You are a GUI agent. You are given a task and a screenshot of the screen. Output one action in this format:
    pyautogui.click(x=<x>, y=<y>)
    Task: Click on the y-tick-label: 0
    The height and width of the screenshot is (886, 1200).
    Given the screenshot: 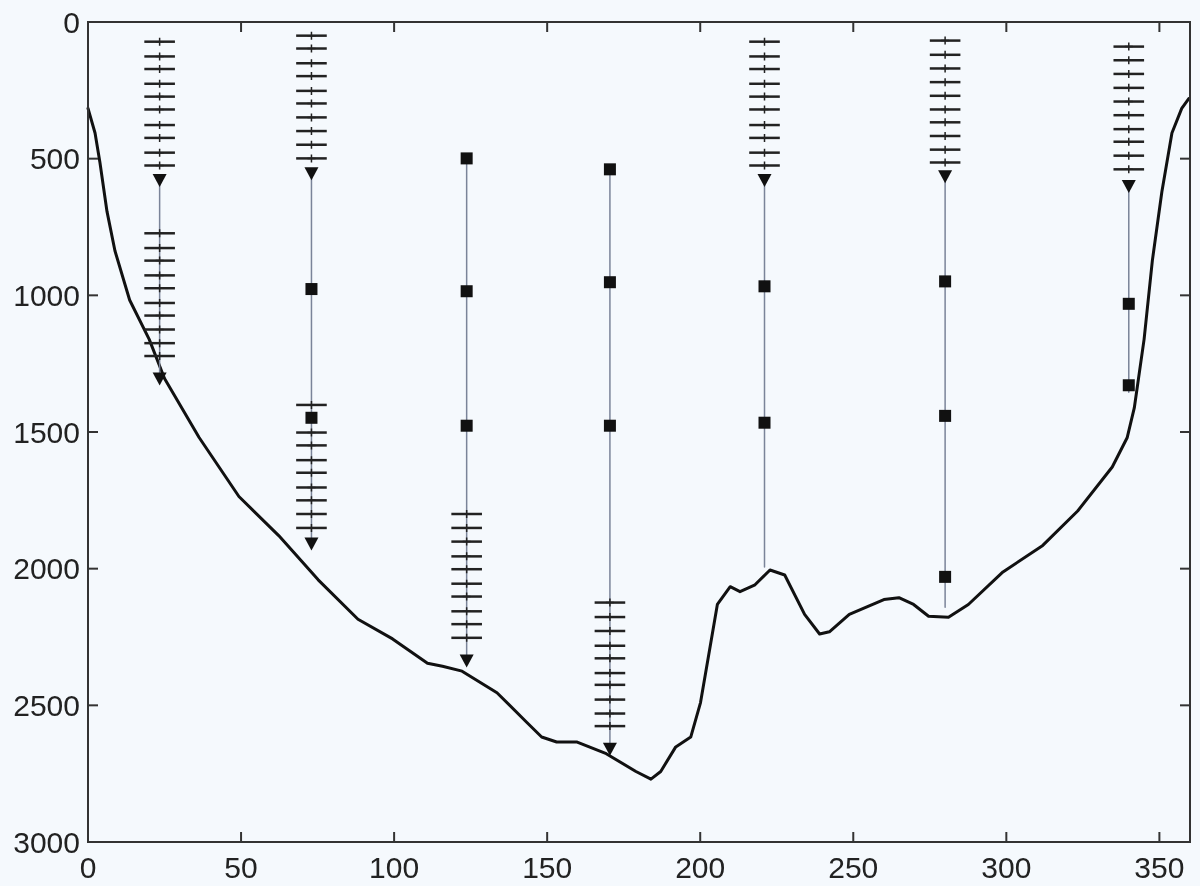 What is the action you would take?
    pyautogui.click(x=71, y=22)
    